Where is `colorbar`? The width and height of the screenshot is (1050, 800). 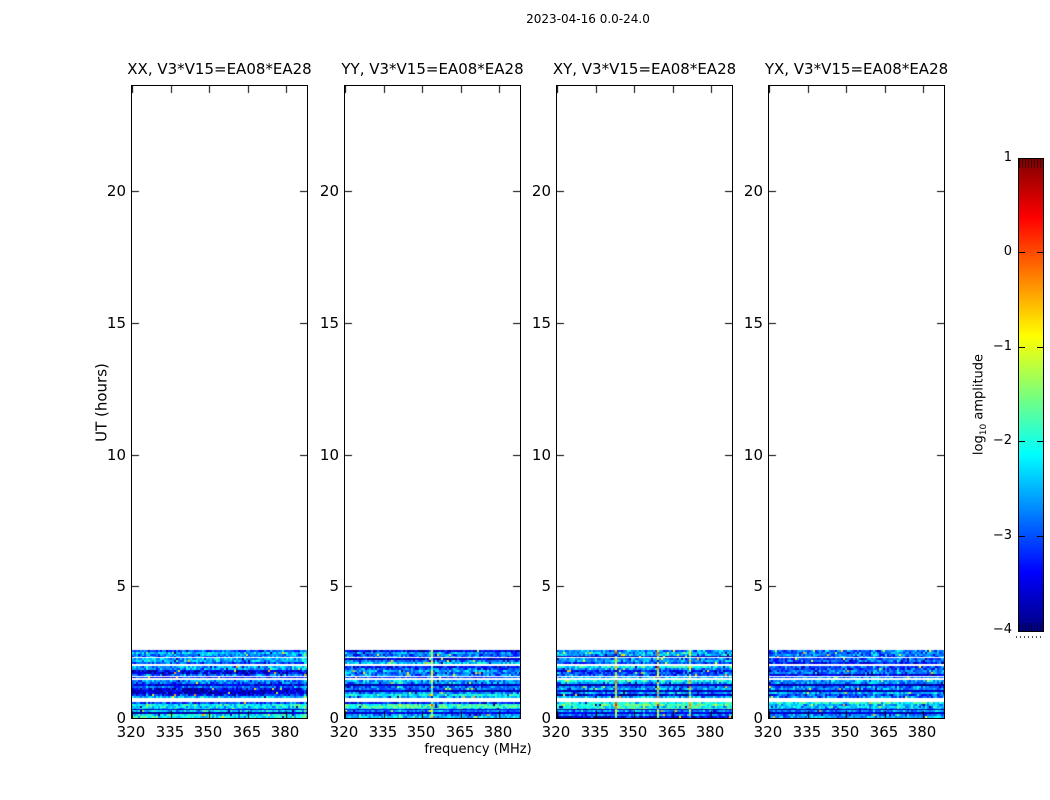
colorbar is located at coordinates (1031, 395).